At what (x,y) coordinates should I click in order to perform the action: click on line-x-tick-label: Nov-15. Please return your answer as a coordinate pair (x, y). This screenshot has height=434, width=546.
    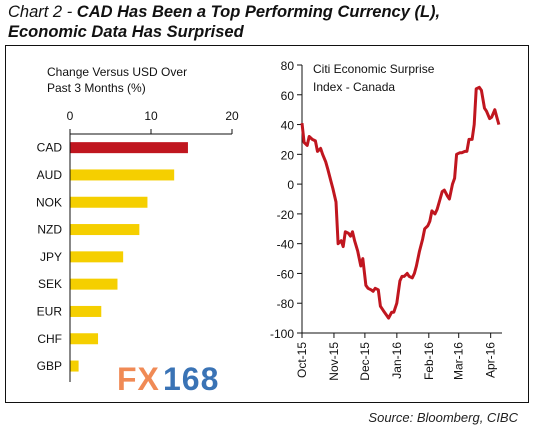
    Looking at the image, I should click on (334, 361).